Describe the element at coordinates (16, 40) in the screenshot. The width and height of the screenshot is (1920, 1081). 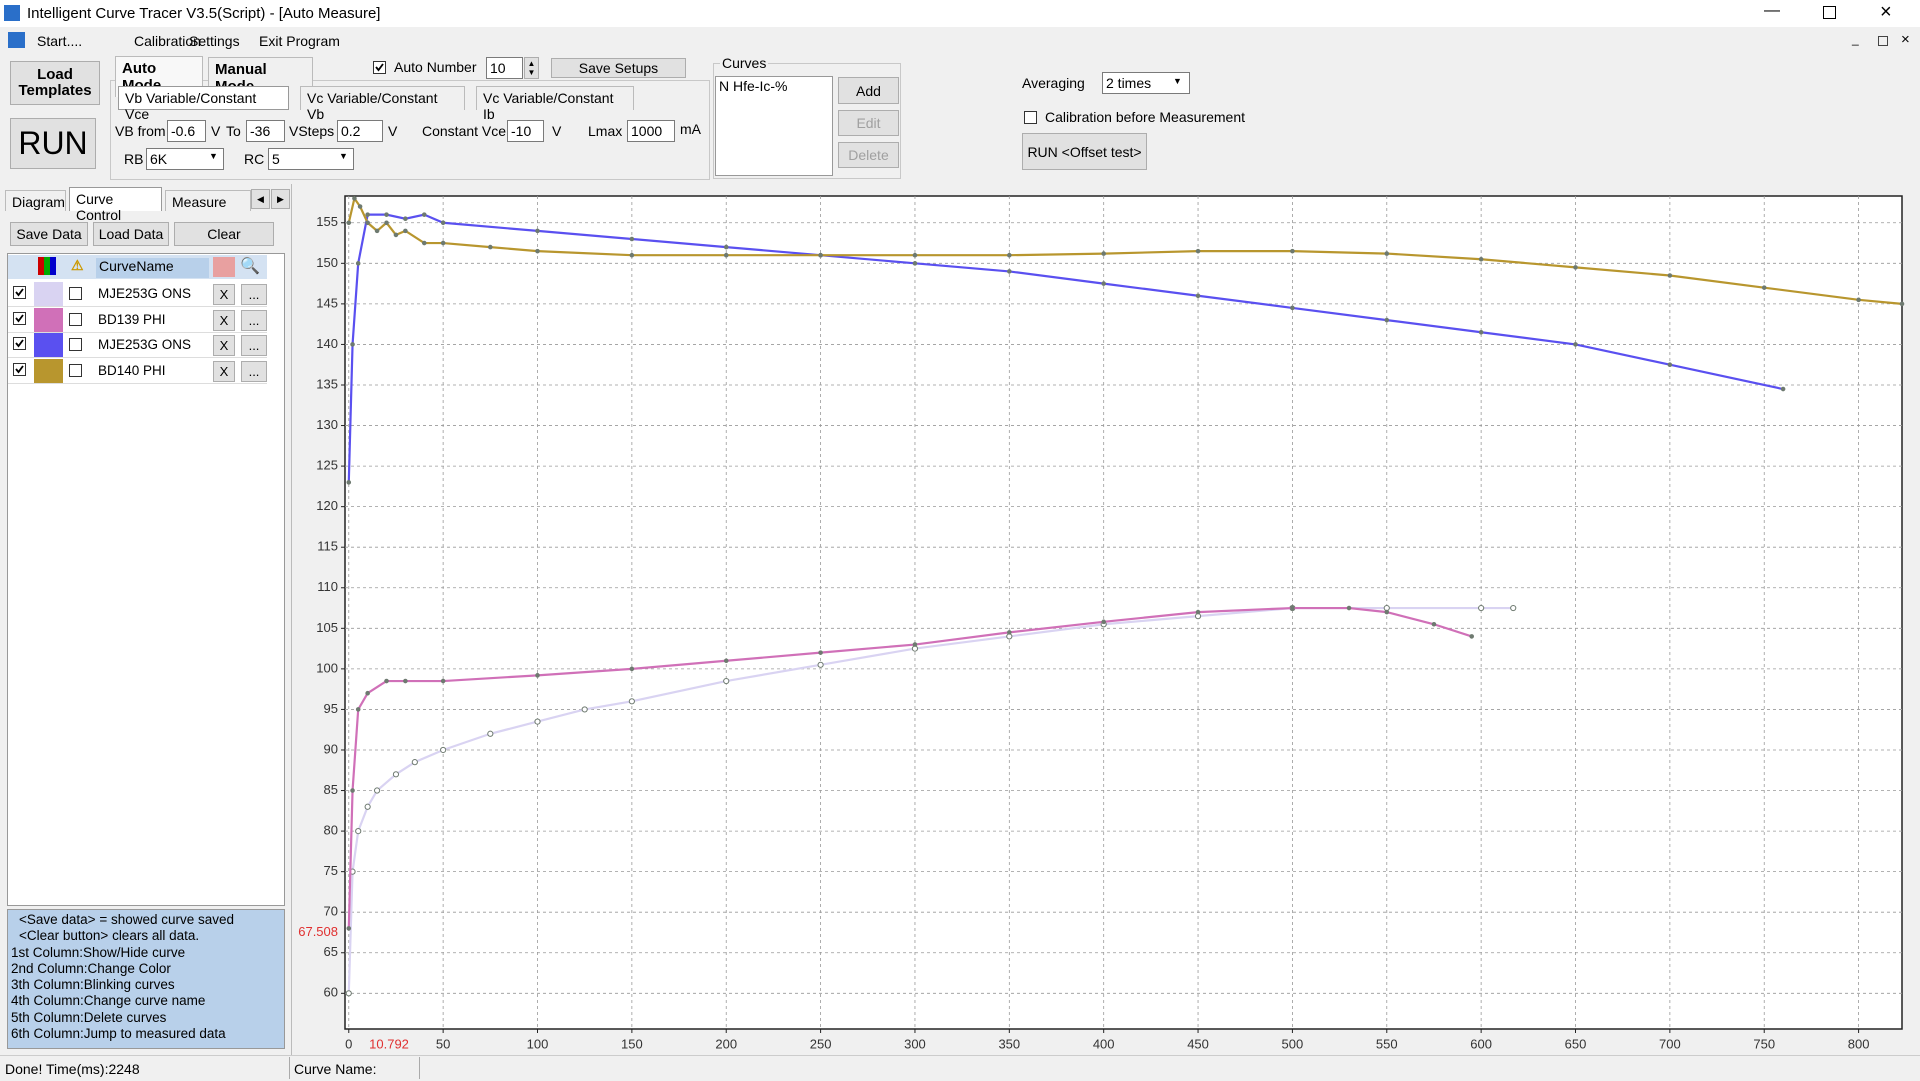
I see `mdi-icon` at that location.